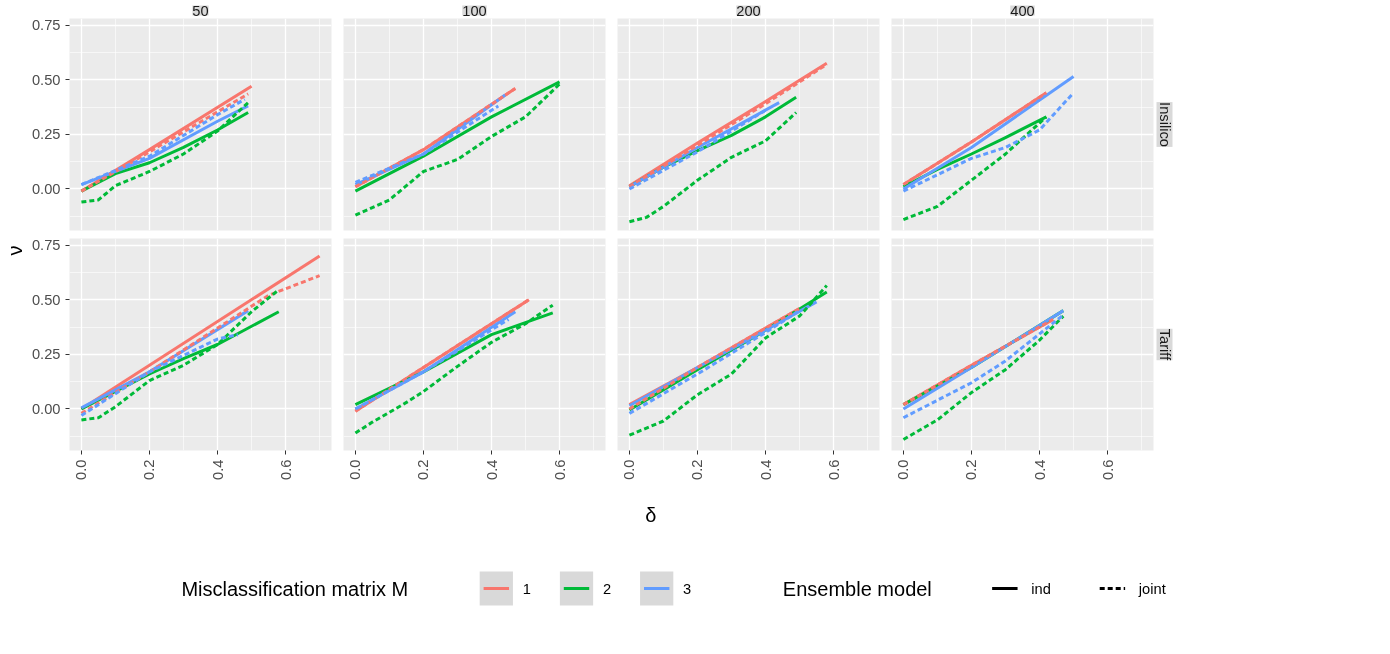 The height and width of the screenshot is (654, 1390). I want to click on text: ν, so click(14, 250).